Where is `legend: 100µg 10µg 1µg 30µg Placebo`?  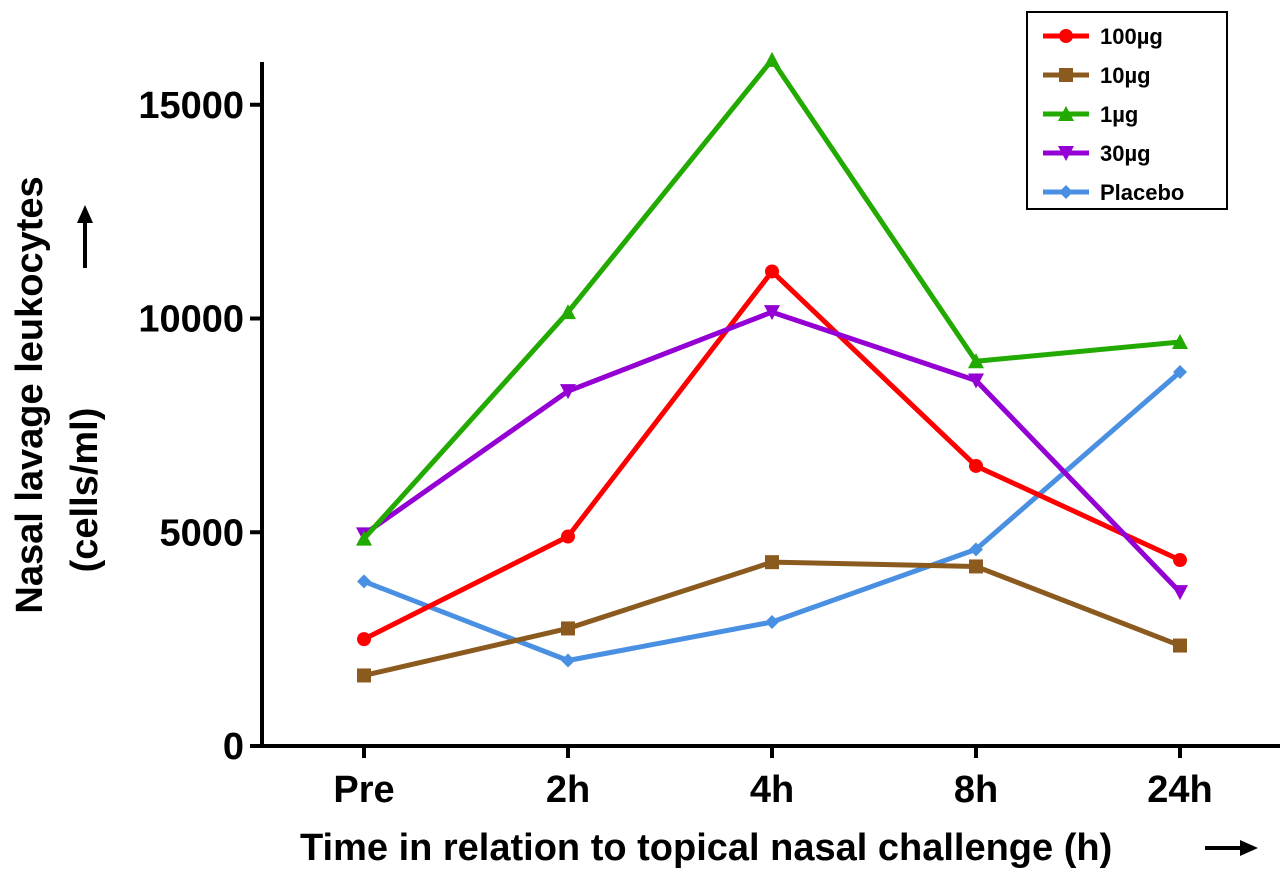 legend: 100µg 10µg 1µg 30µg Placebo is located at coordinates (1127, 110).